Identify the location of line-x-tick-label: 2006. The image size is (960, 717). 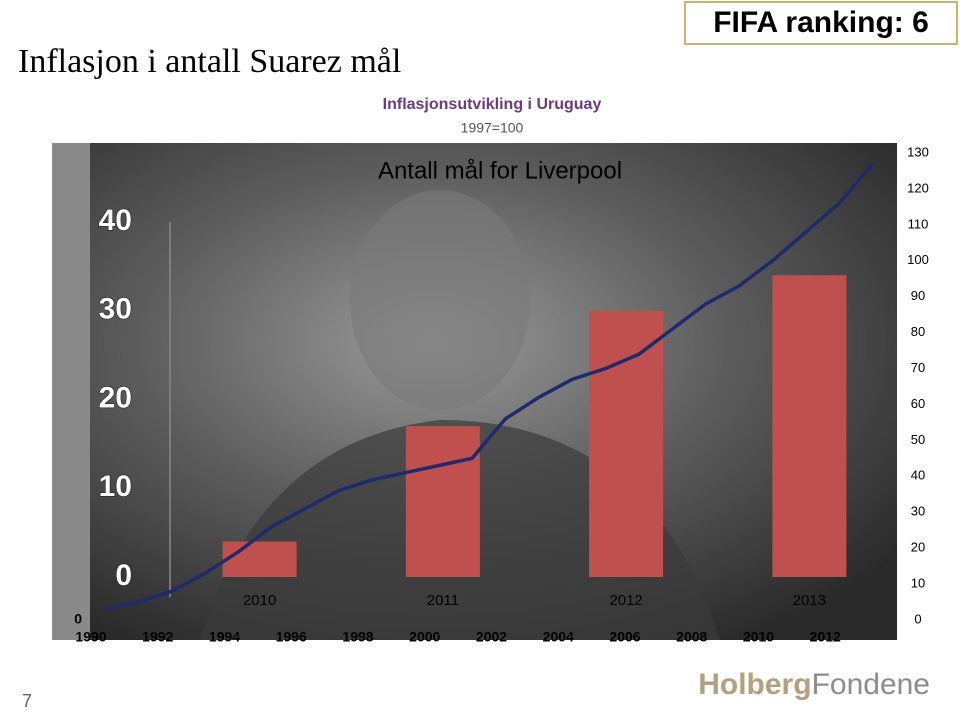
(624, 637).